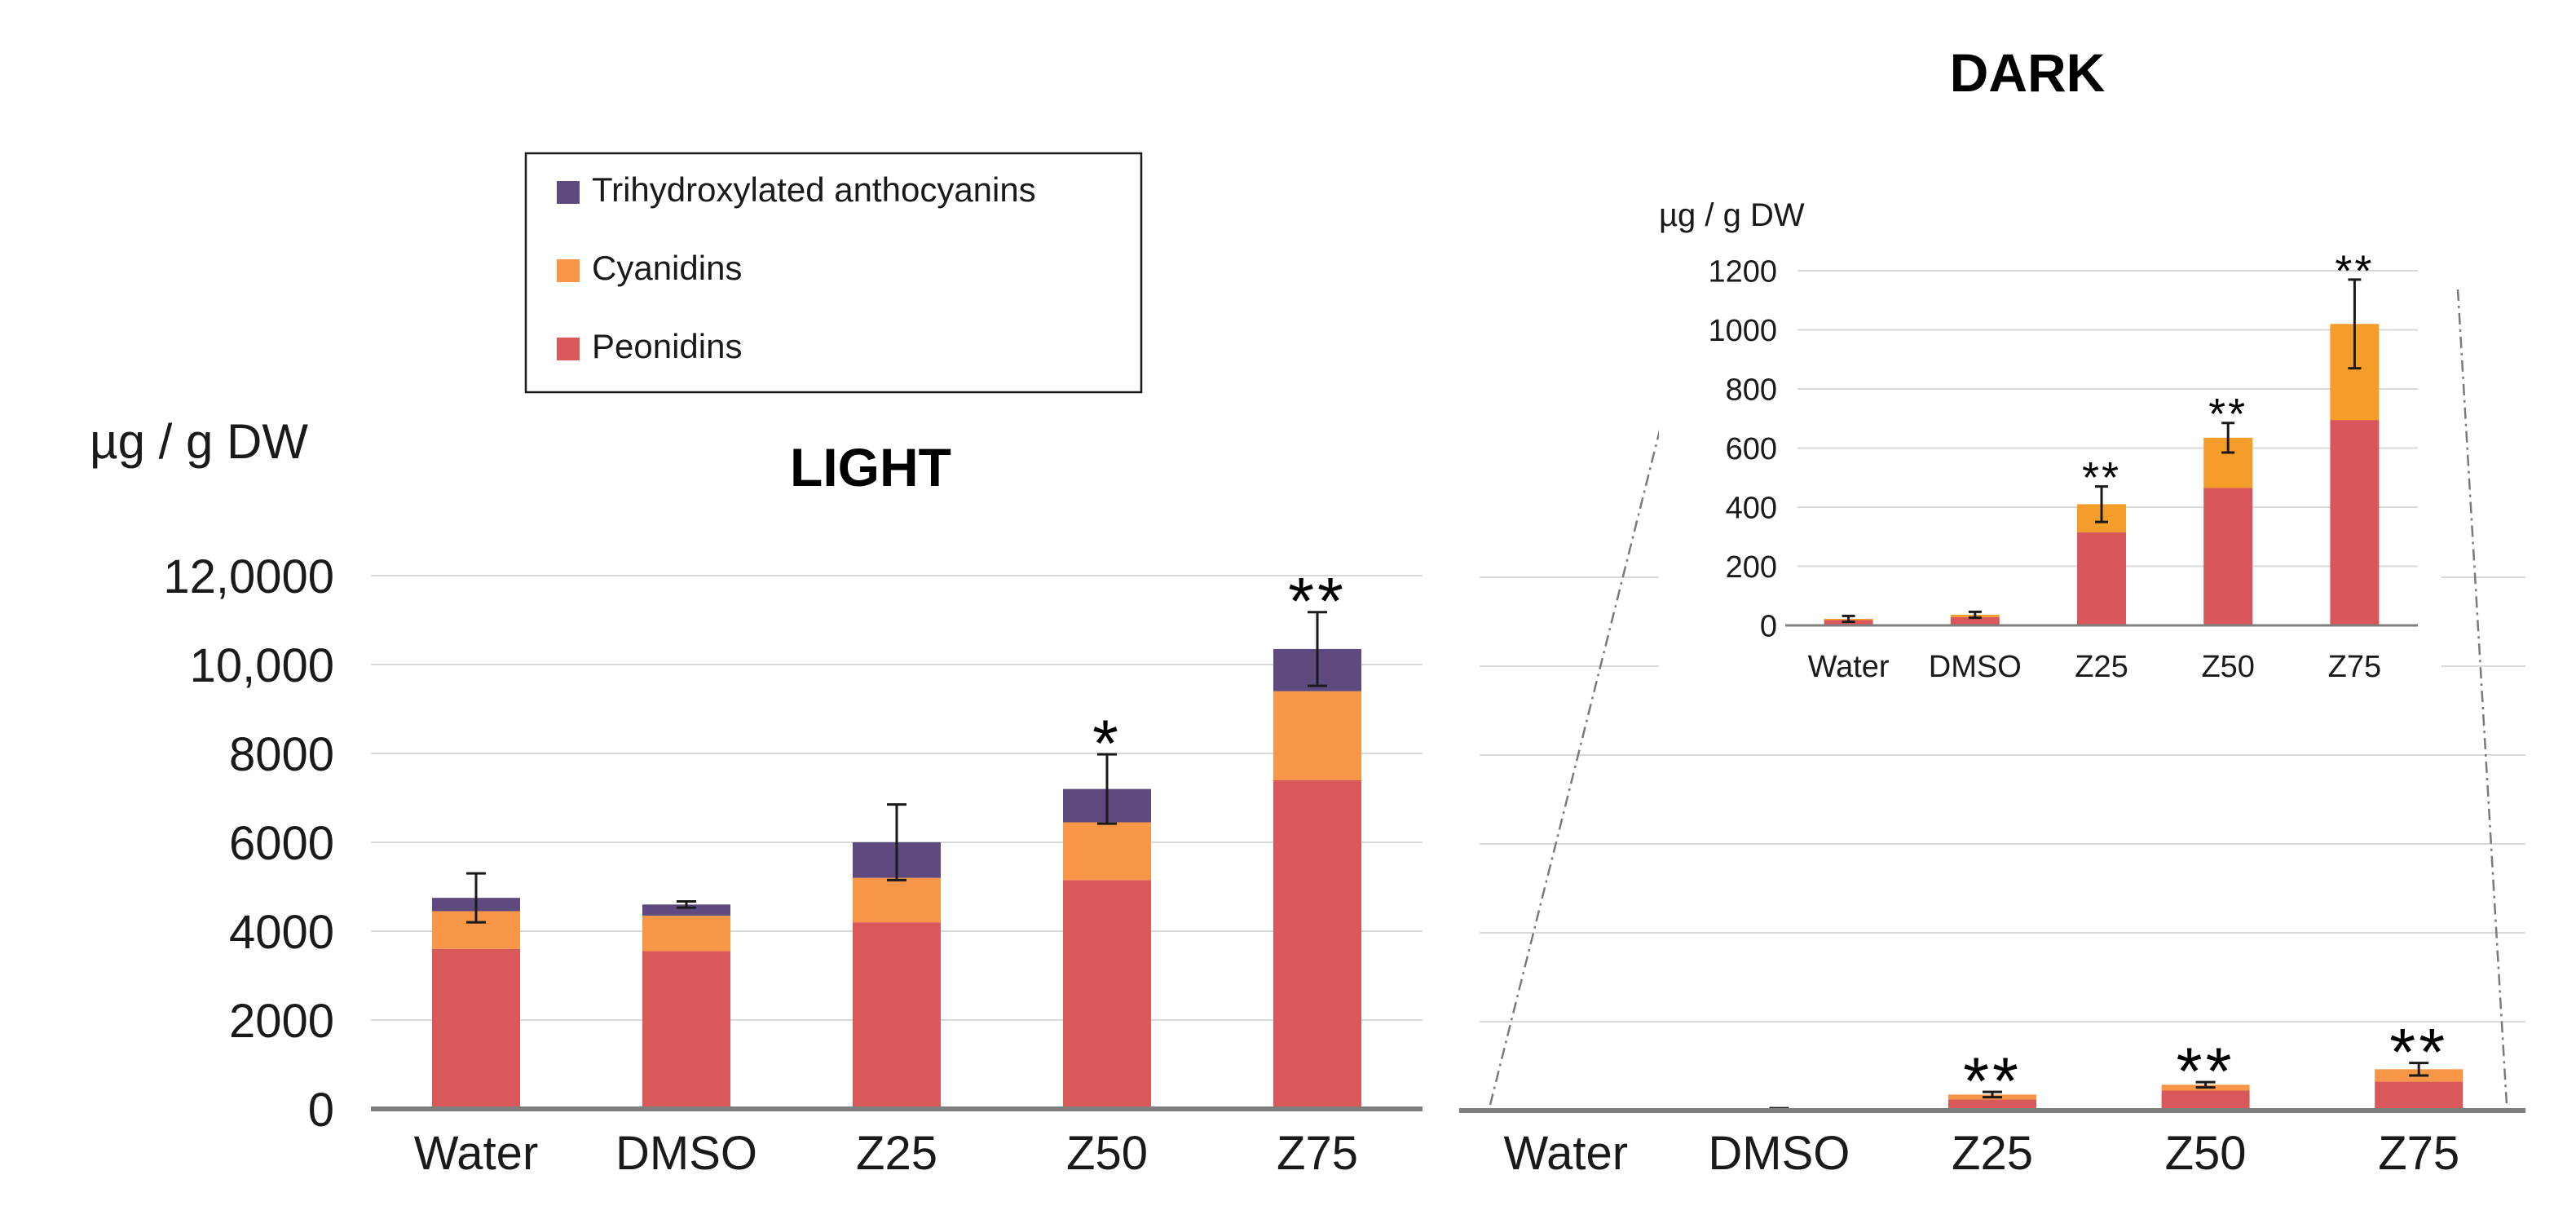  What do you see at coordinates (1317, 649) in the screenshot?
I see `light-error-bar-z75` at bounding box center [1317, 649].